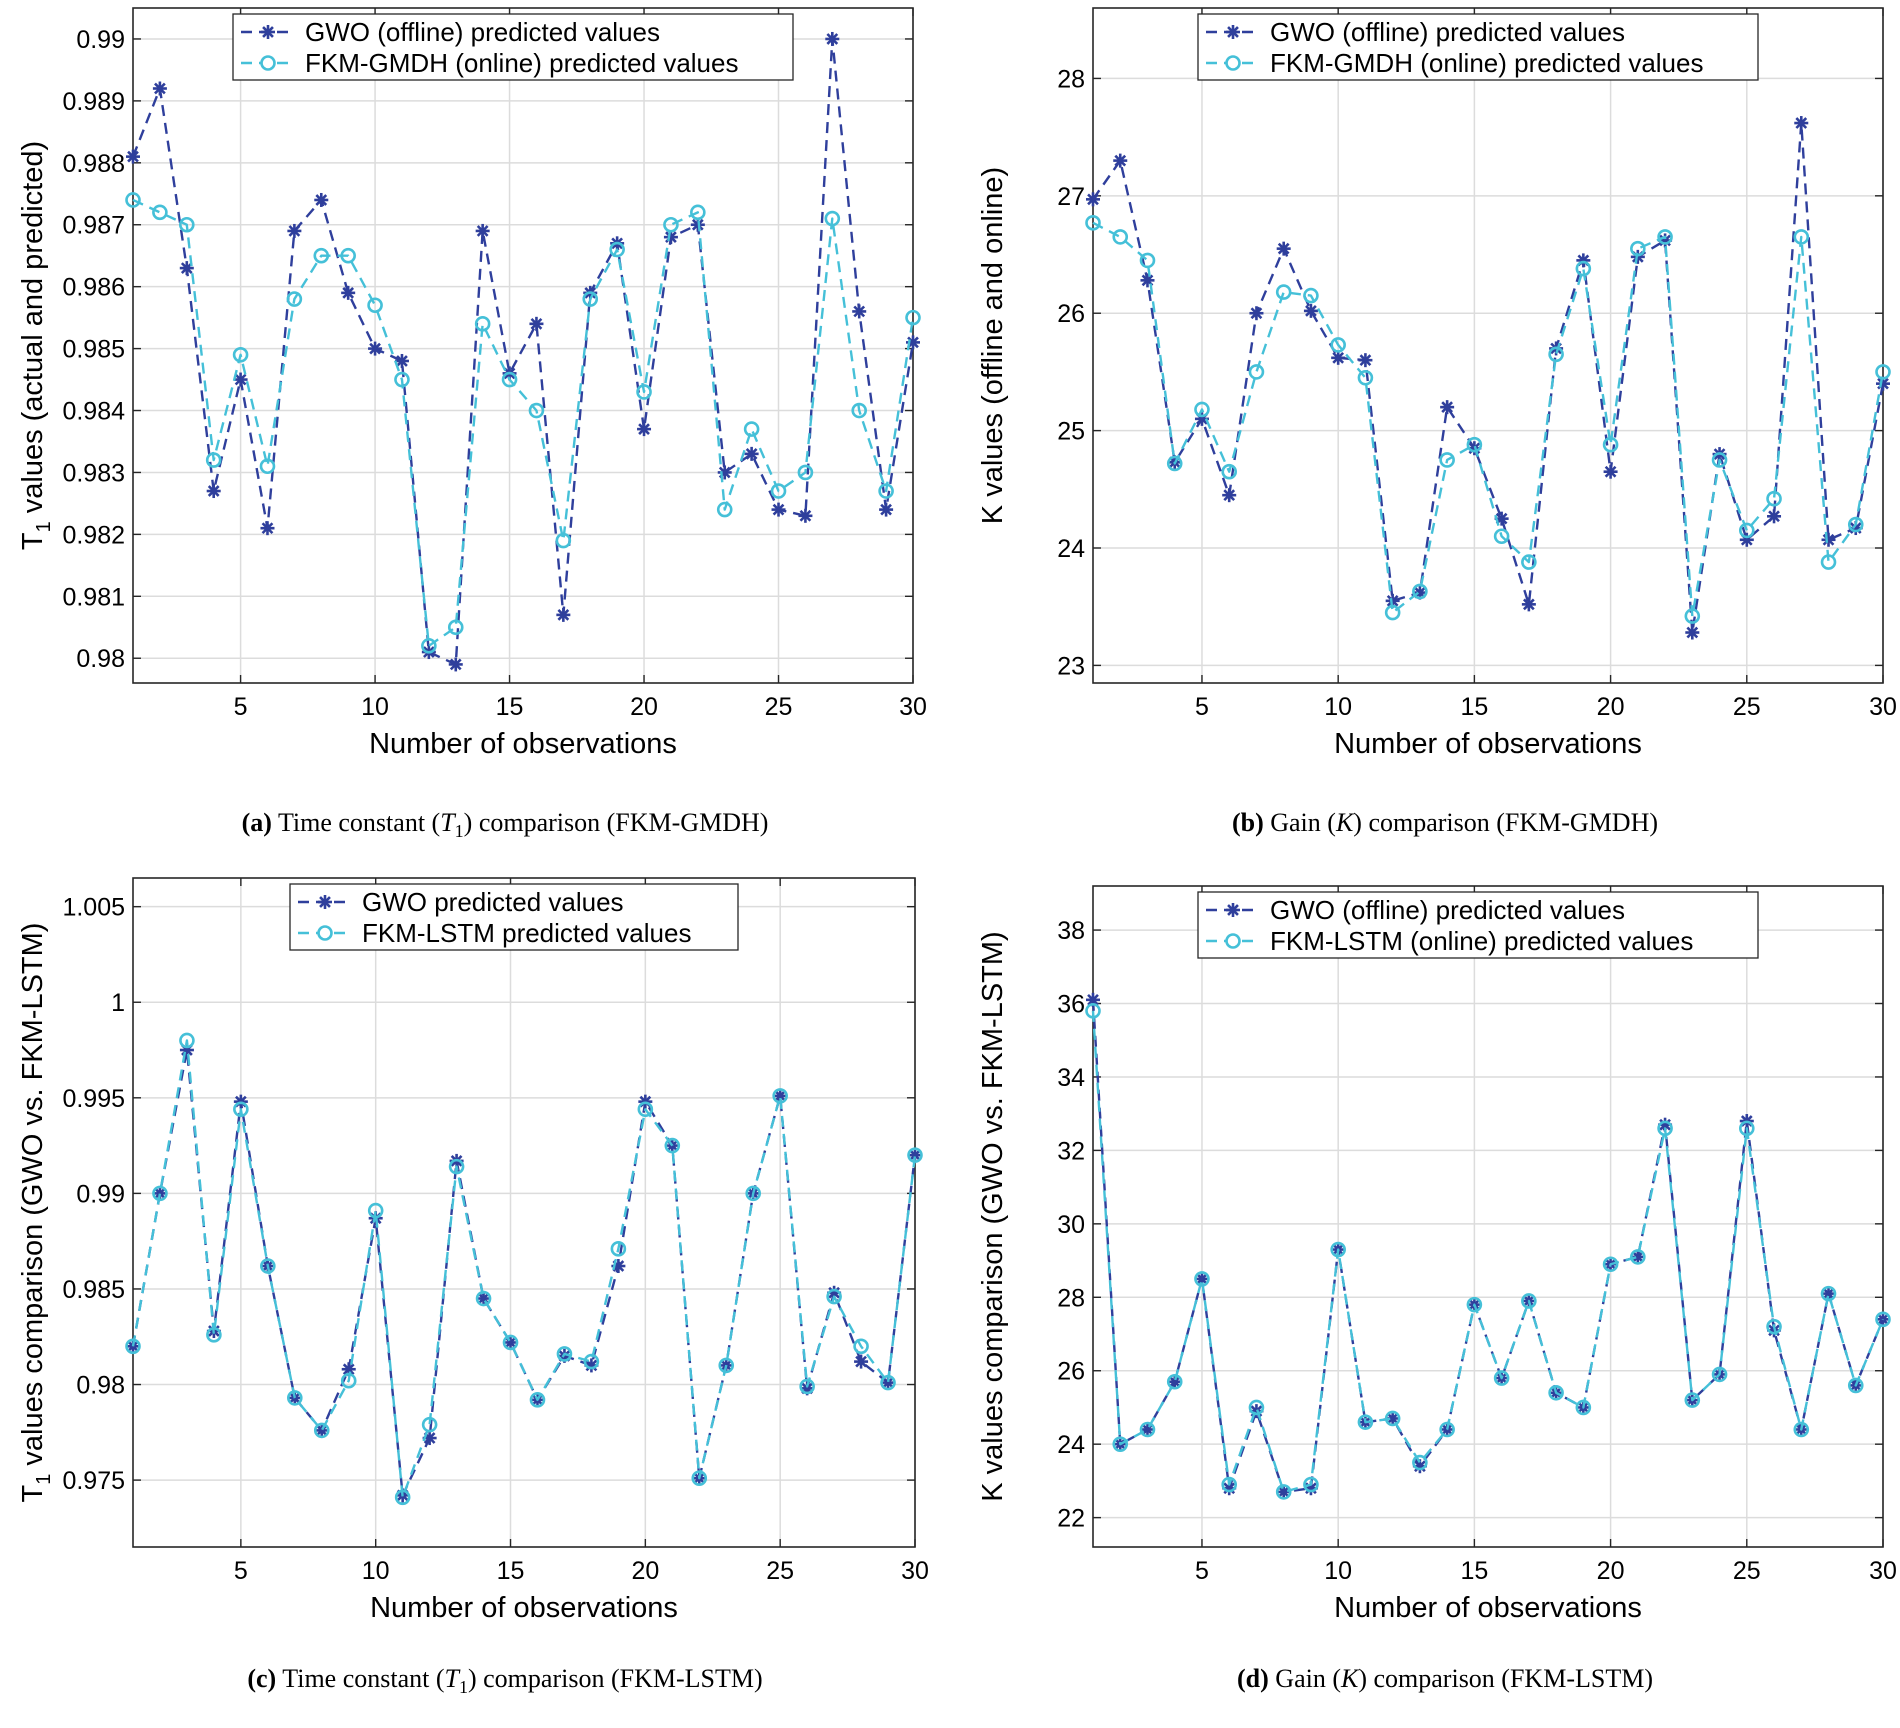  I want to click on y-tick-label: 0.986, so click(93, 288).